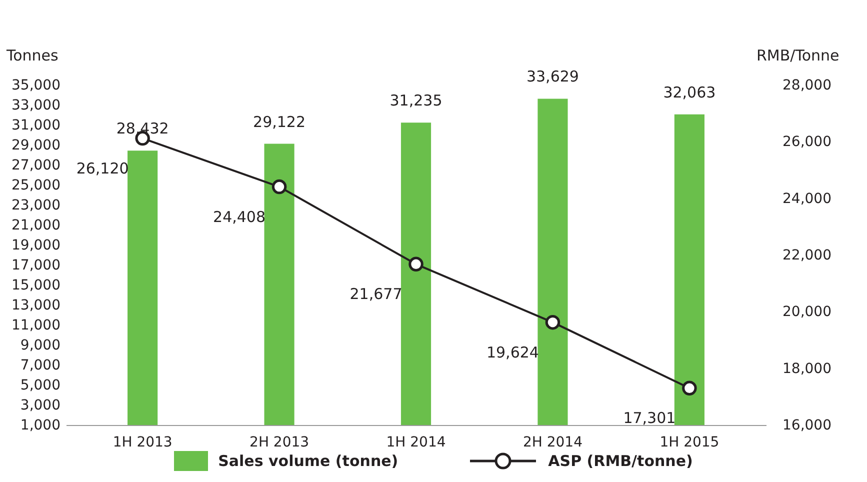  Describe the element at coordinates (36, 306) in the screenshot. I see `y-tick-label: 13,000` at that location.